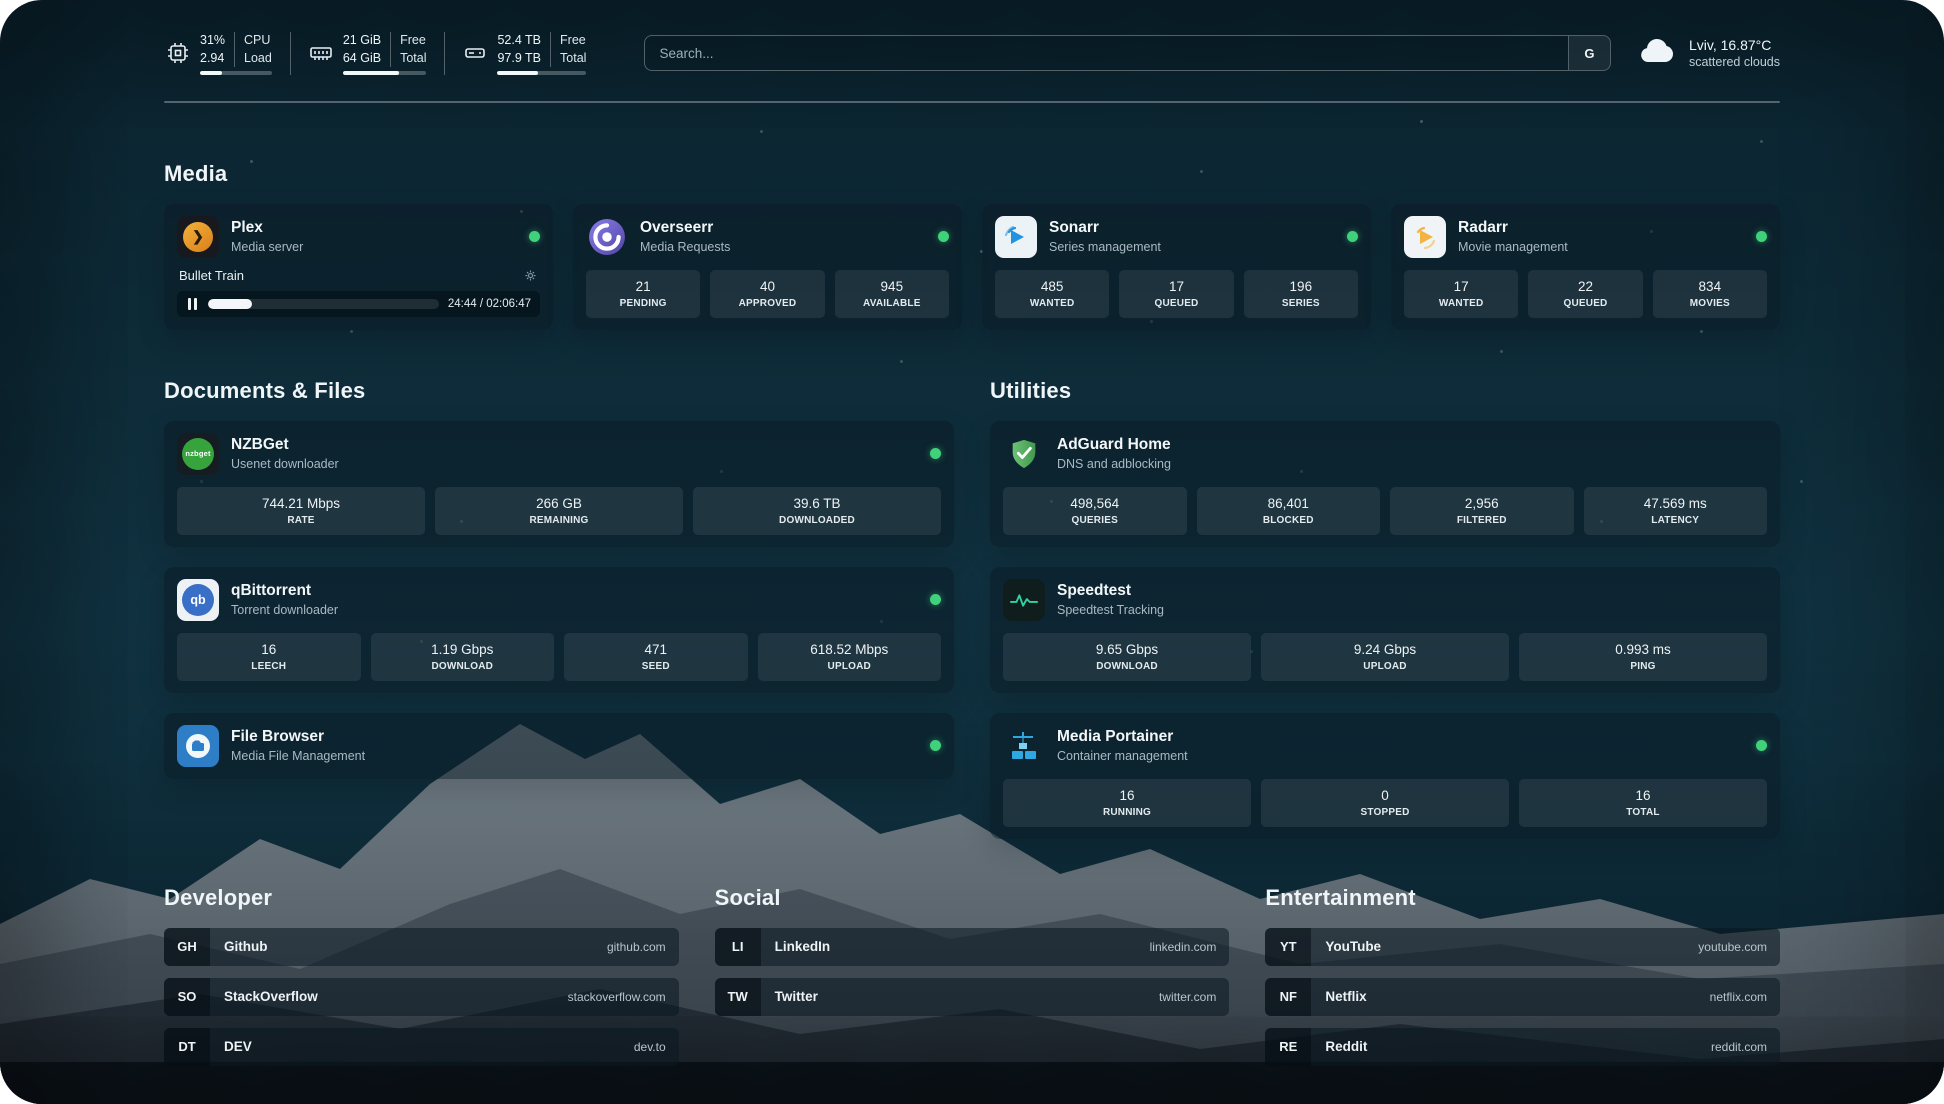 This screenshot has height=1104, width=1944. I want to click on service-subtitle: Speedtest Tracking, so click(1111, 610).